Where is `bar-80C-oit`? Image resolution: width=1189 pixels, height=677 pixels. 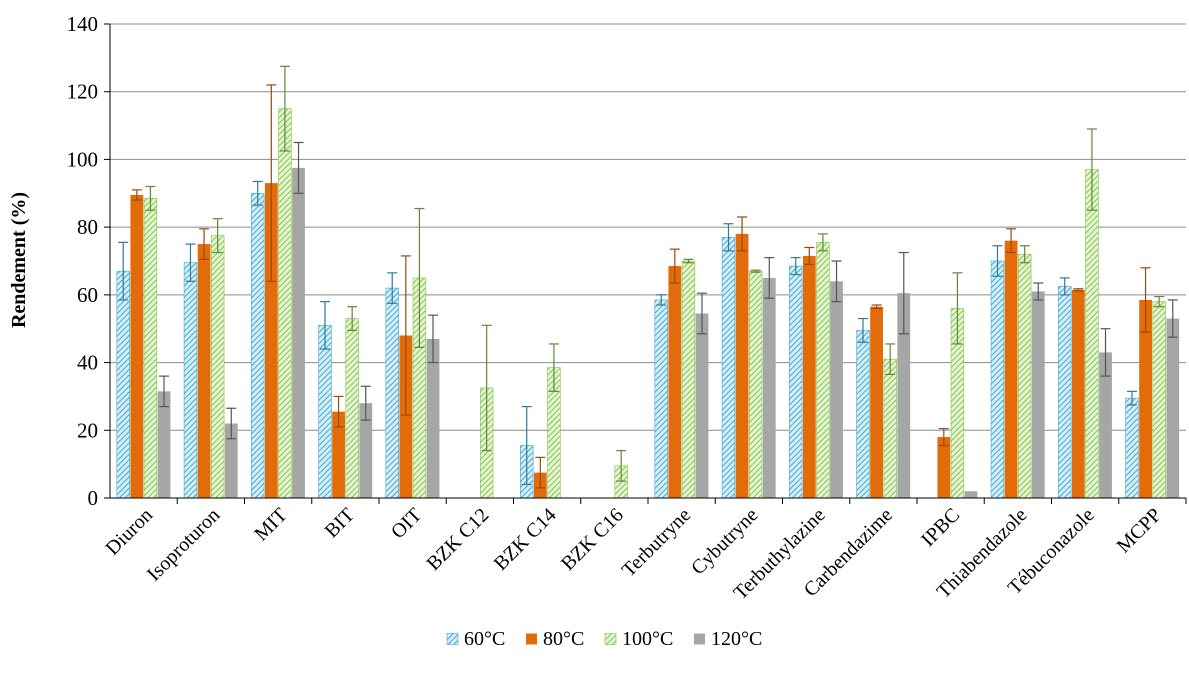
bar-80C-oit is located at coordinates (406, 416).